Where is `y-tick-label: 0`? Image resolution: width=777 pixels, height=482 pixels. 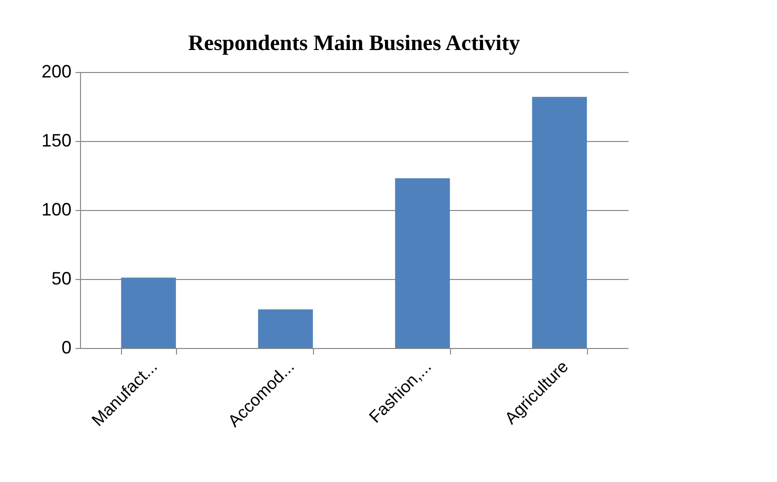 y-tick-label: 0 is located at coordinates (66, 348).